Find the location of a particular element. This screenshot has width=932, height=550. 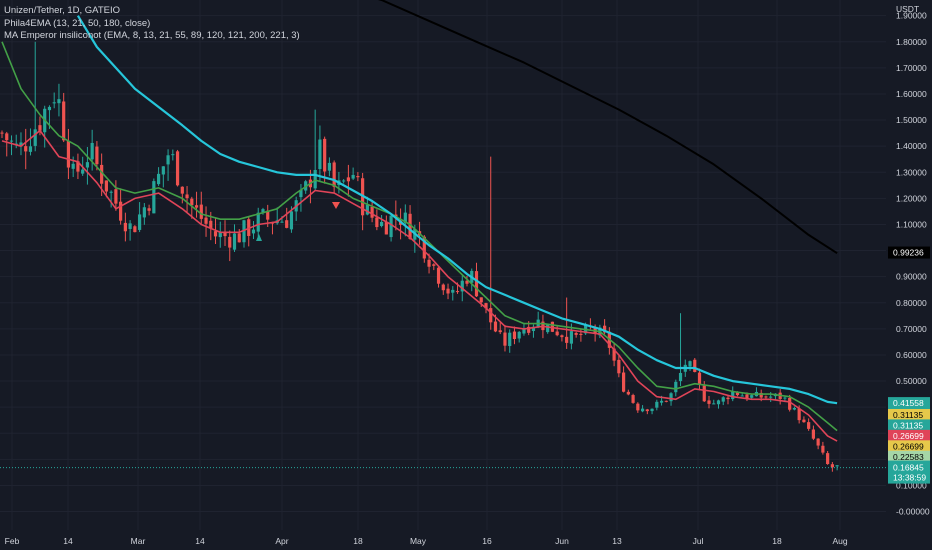

y-tick-label: 0.90000 is located at coordinates (911, 277).